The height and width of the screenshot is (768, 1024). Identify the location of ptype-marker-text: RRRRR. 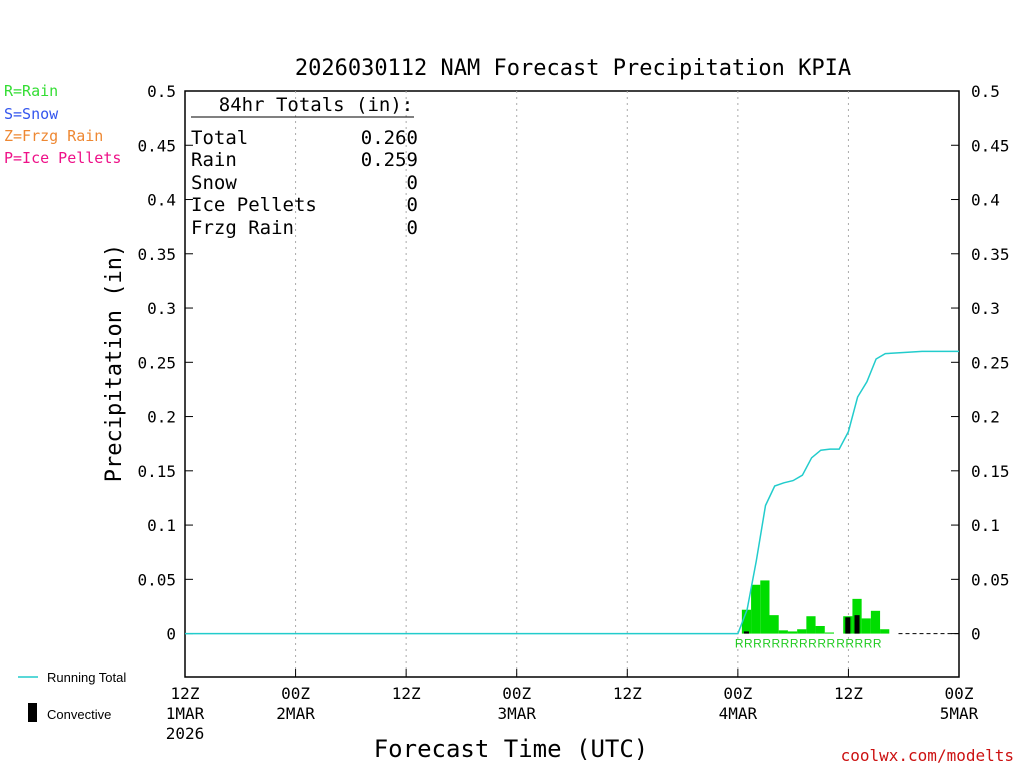
(859, 644).